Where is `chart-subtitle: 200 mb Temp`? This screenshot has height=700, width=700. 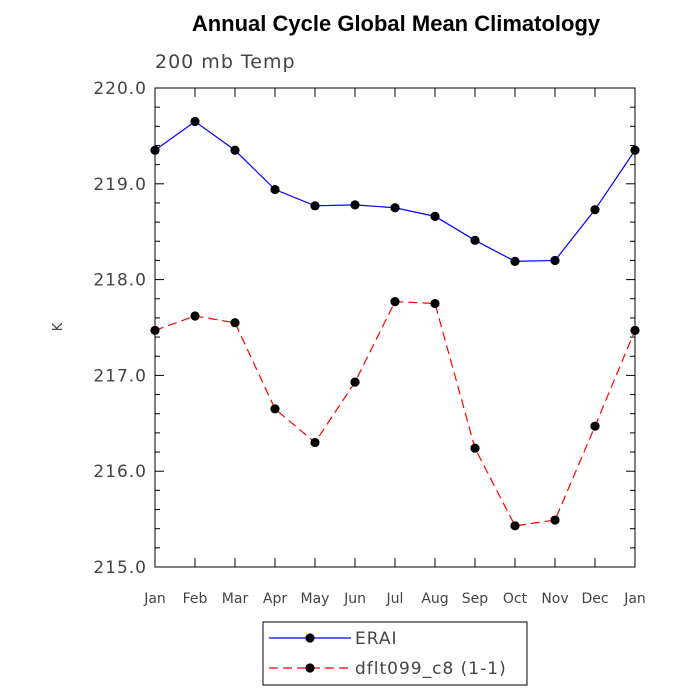
chart-subtitle: 200 mb Temp is located at coordinates (225, 62).